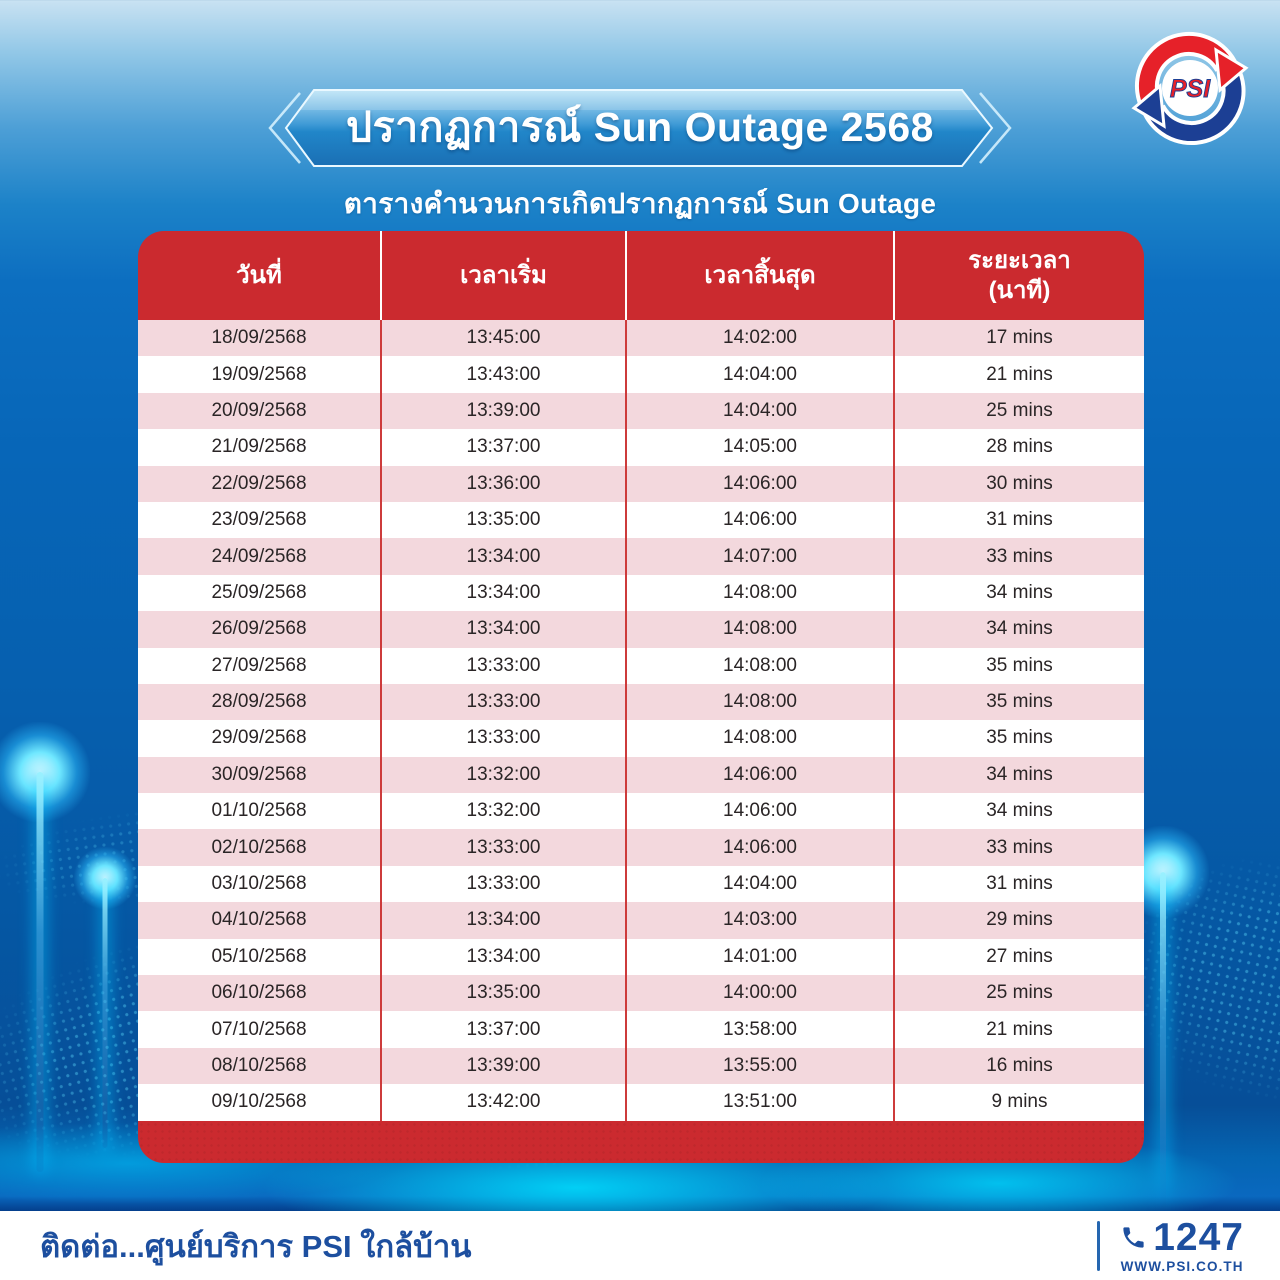 The width and height of the screenshot is (1280, 1280). I want to click on table-row: 24/09/2568 13:34:00 14:07:00 33 mins, so click(641, 556).